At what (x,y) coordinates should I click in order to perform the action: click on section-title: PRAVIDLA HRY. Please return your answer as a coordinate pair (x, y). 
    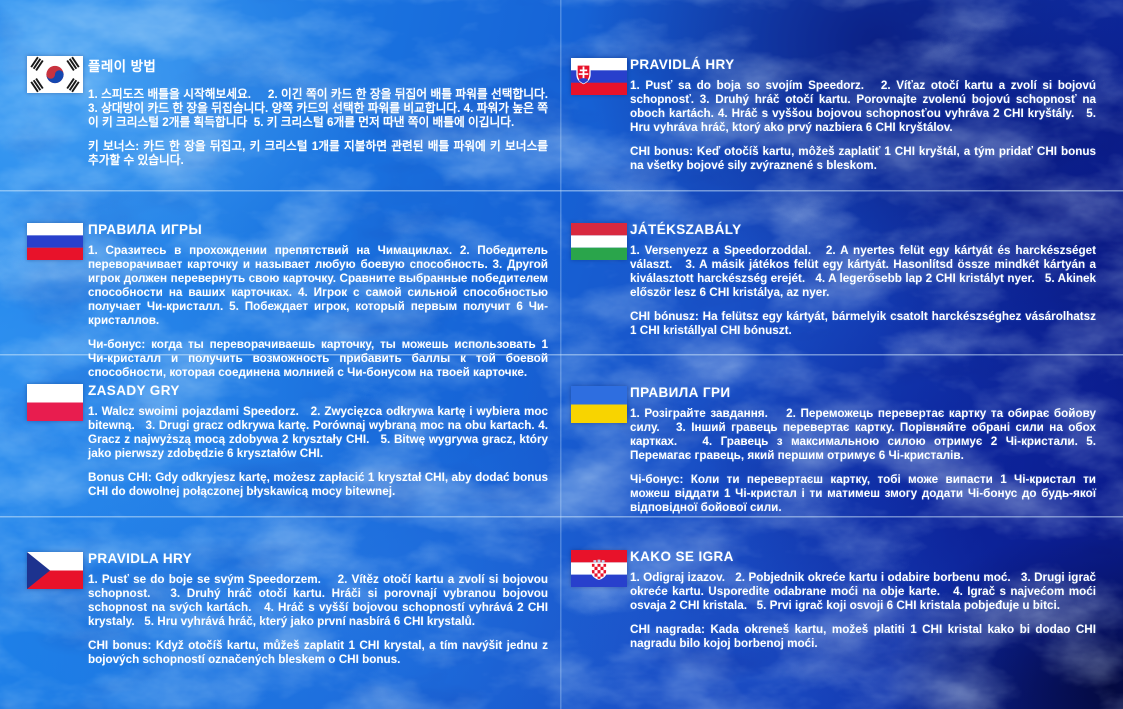
    Looking at the image, I should click on (140, 558).